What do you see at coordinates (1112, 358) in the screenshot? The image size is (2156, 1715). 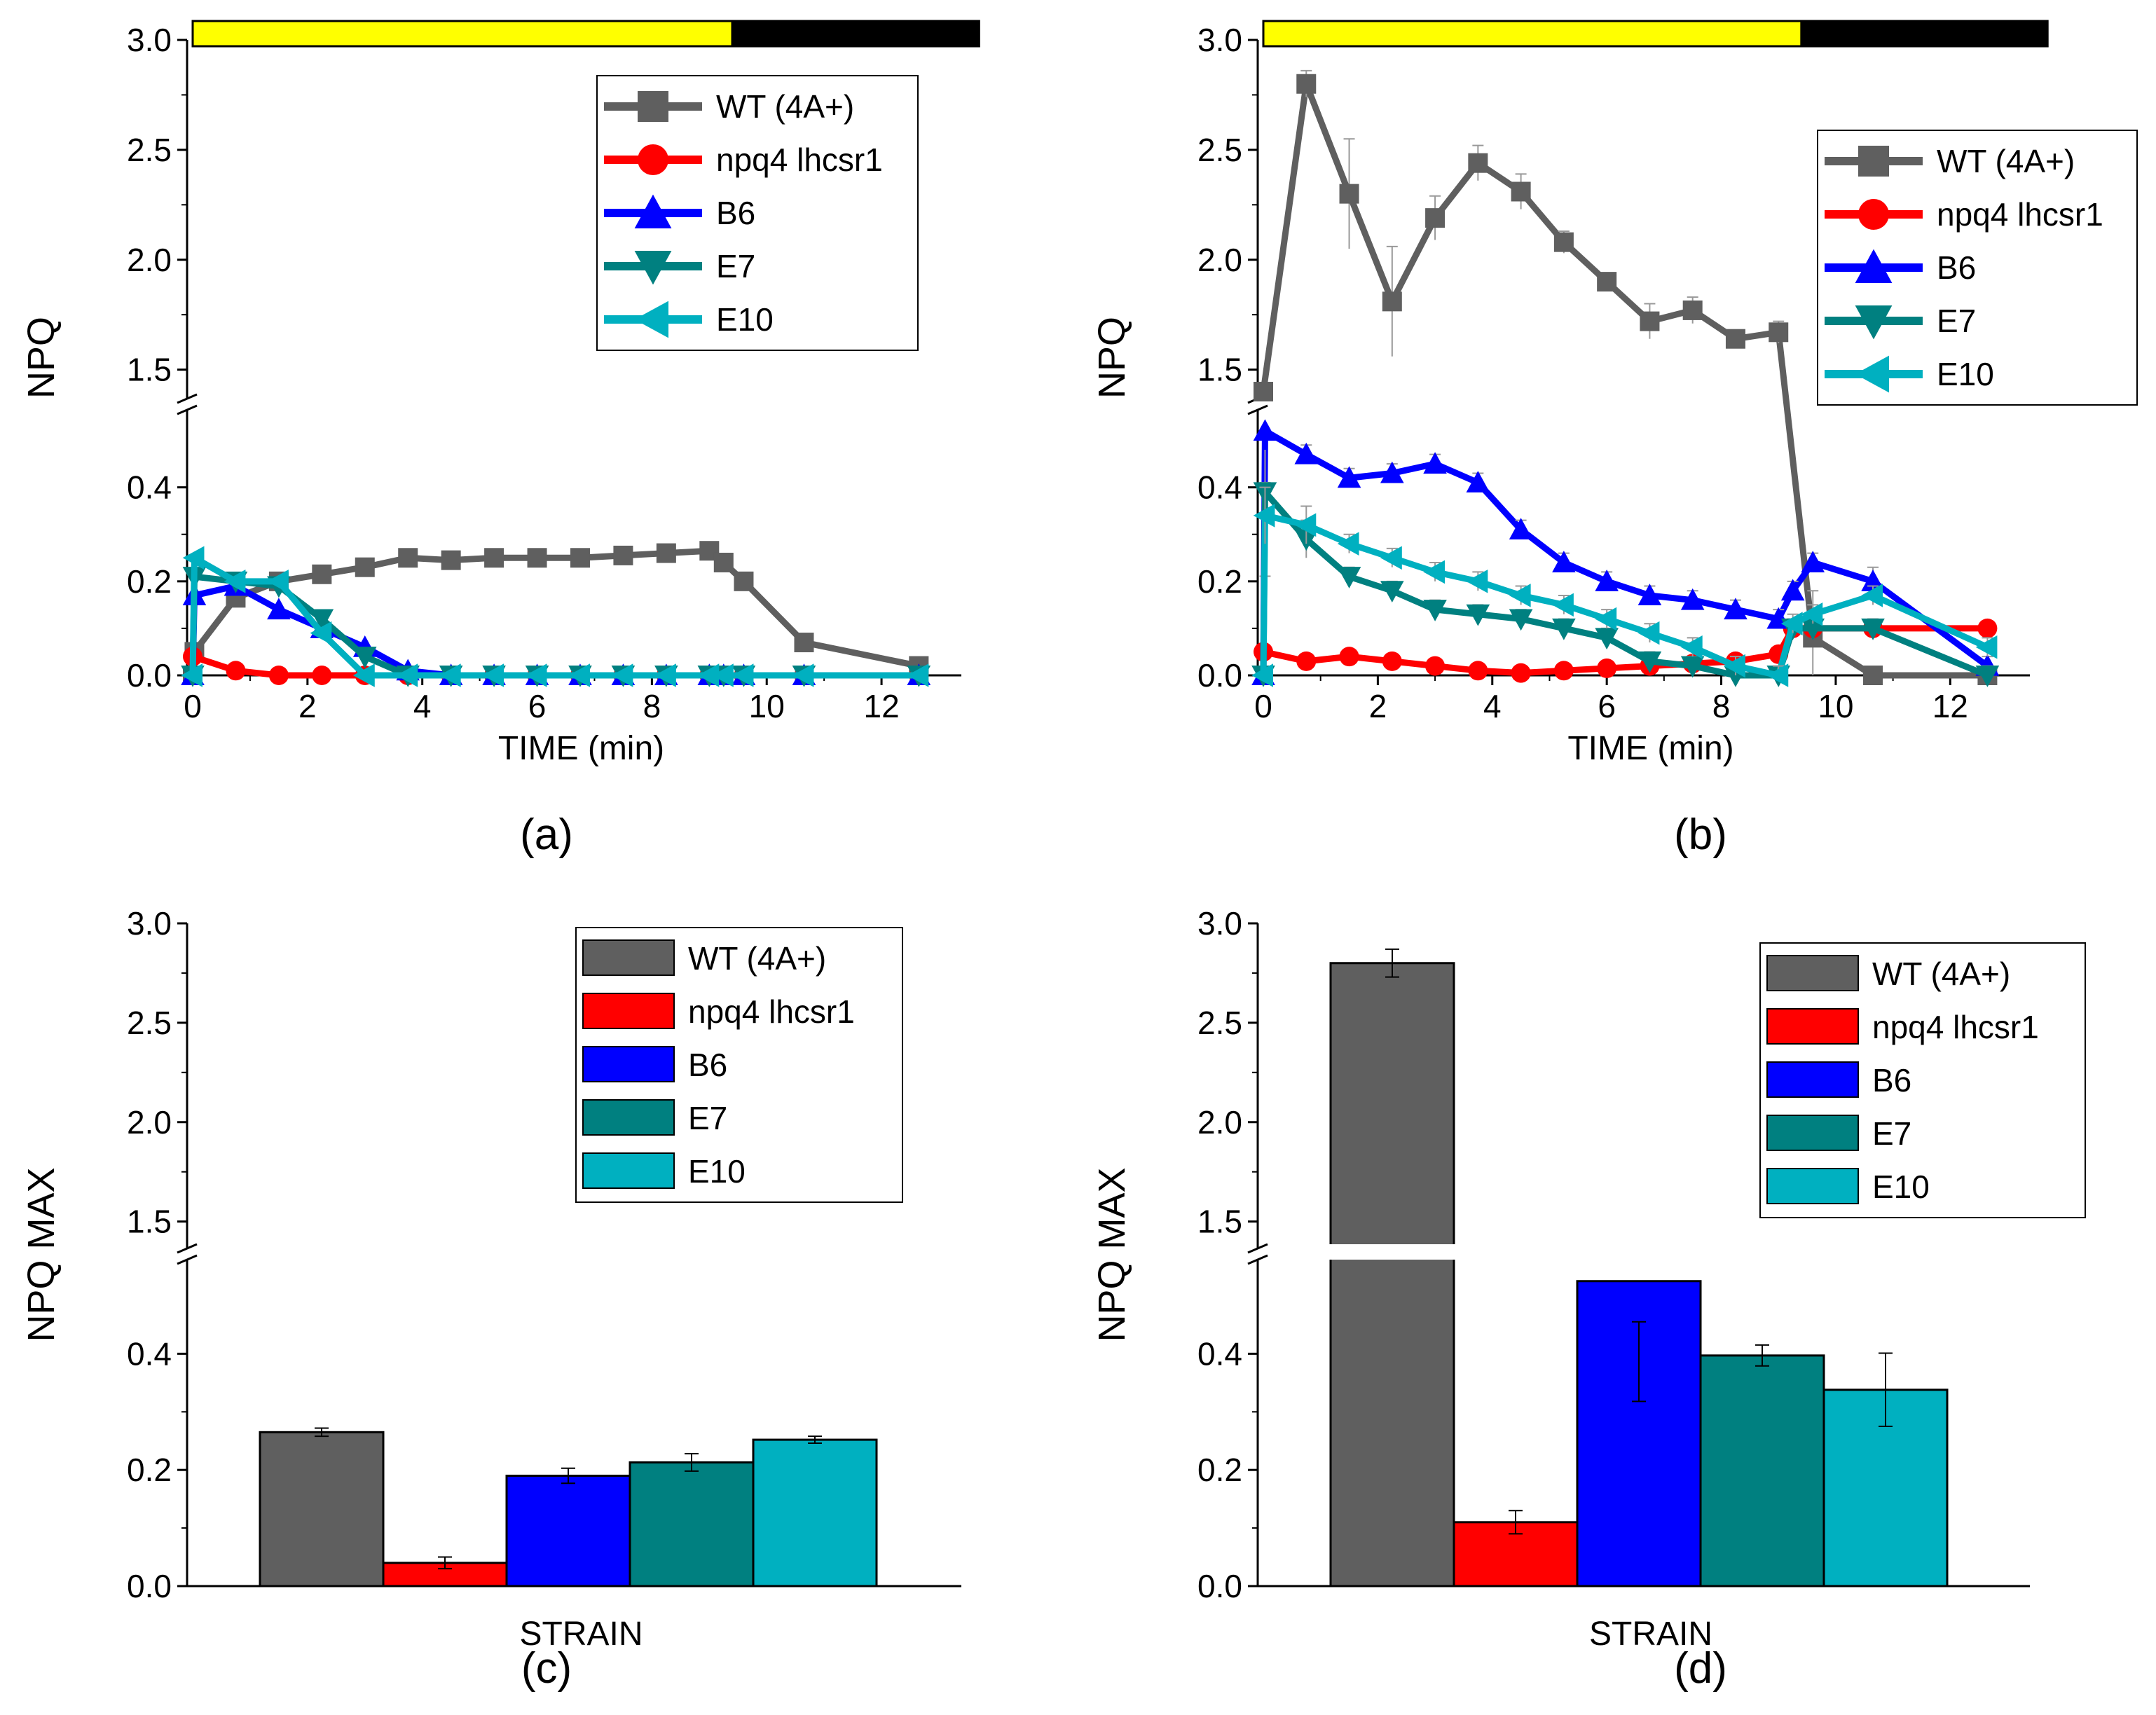 I see `y-axis-label: NPQ` at bounding box center [1112, 358].